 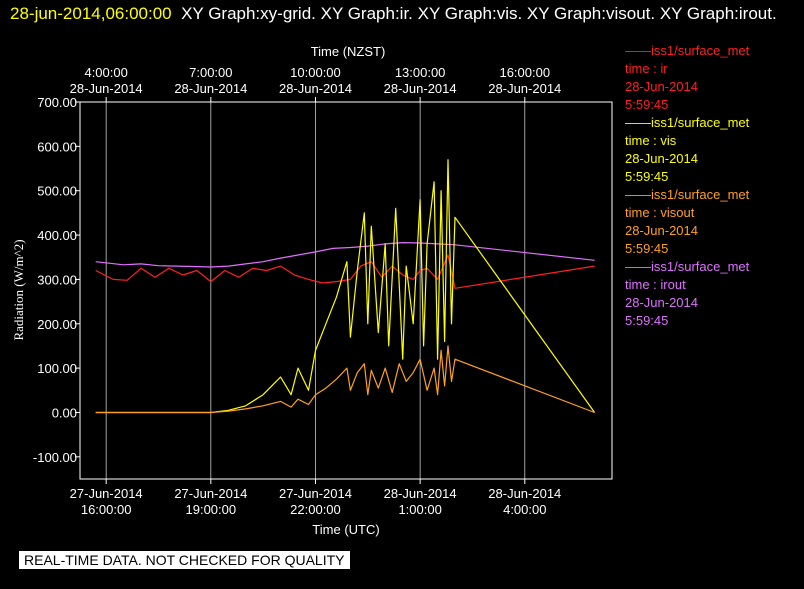 I want to click on legend-vis-date: 28-Jun-2014, so click(x=687, y=159).